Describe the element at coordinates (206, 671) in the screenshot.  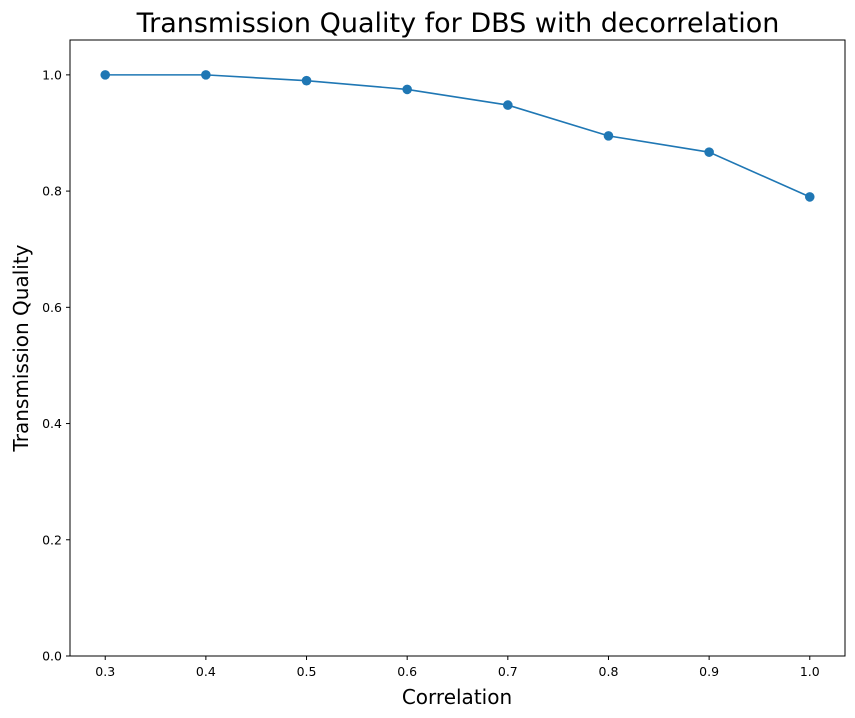
I see `x-tick-label: 0.4` at that location.